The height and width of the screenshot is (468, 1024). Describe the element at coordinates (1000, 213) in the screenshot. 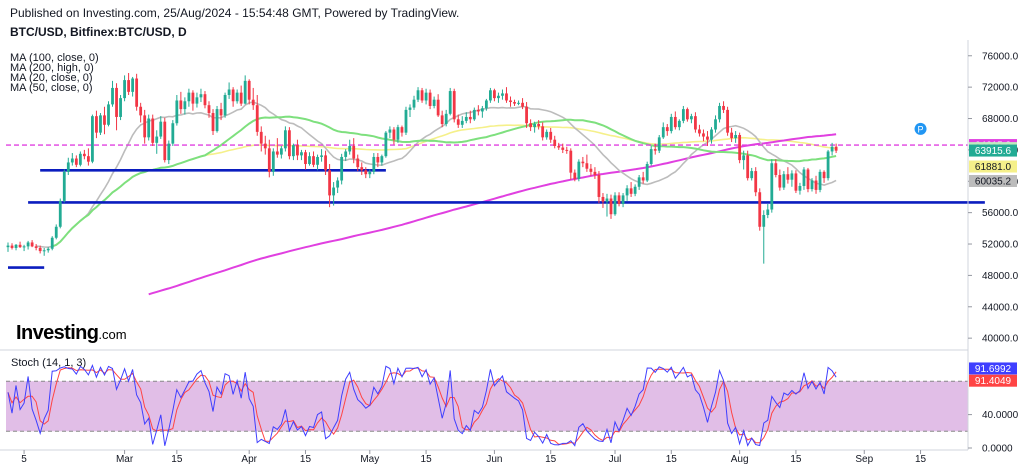

I see `price-tick-label: 56000.0` at that location.